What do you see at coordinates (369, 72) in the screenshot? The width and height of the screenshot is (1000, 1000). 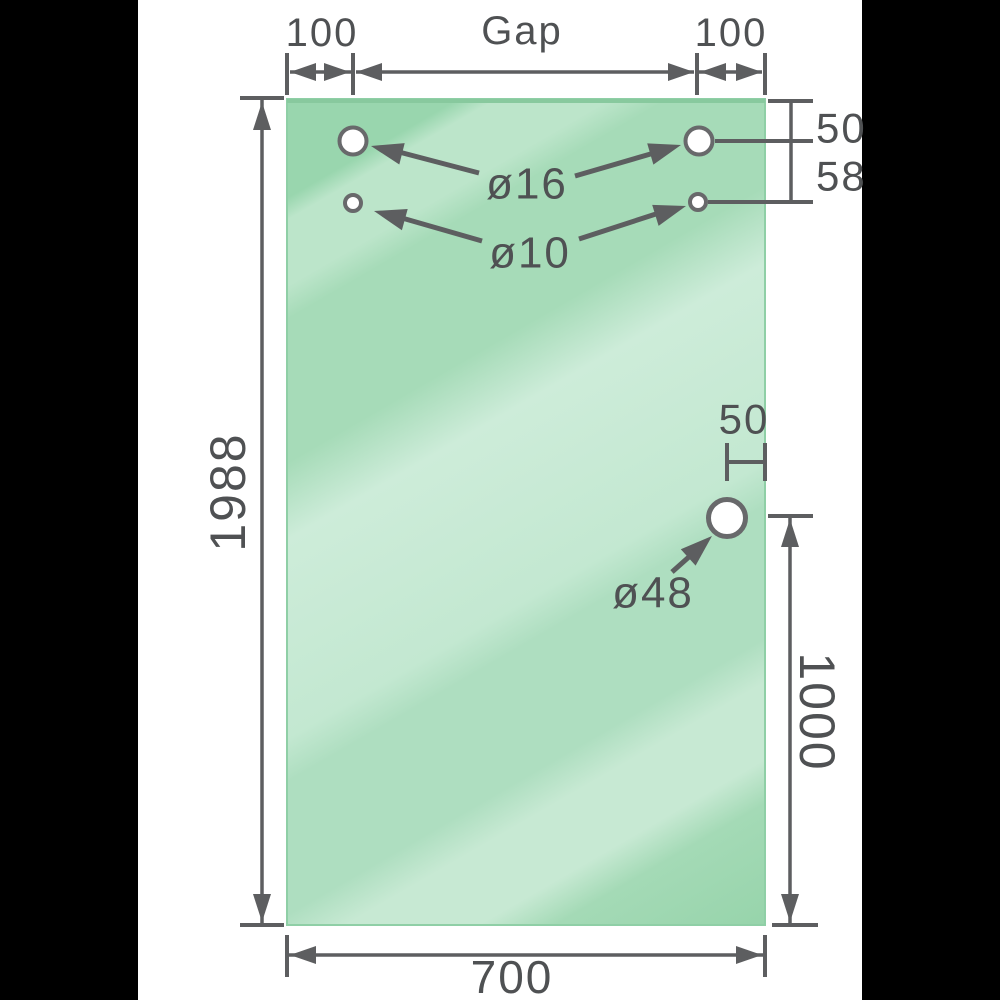 I see `arrowhead-gap-left` at bounding box center [369, 72].